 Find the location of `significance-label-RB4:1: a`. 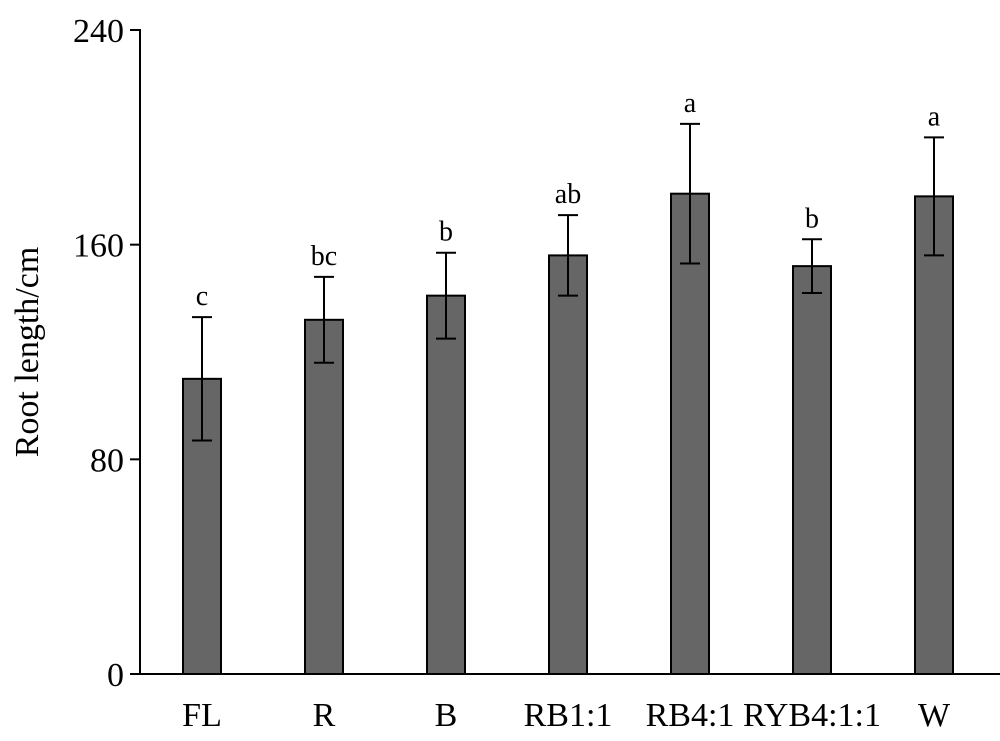

significance-label-RB4:1: a is located at coordinates (690, 103).